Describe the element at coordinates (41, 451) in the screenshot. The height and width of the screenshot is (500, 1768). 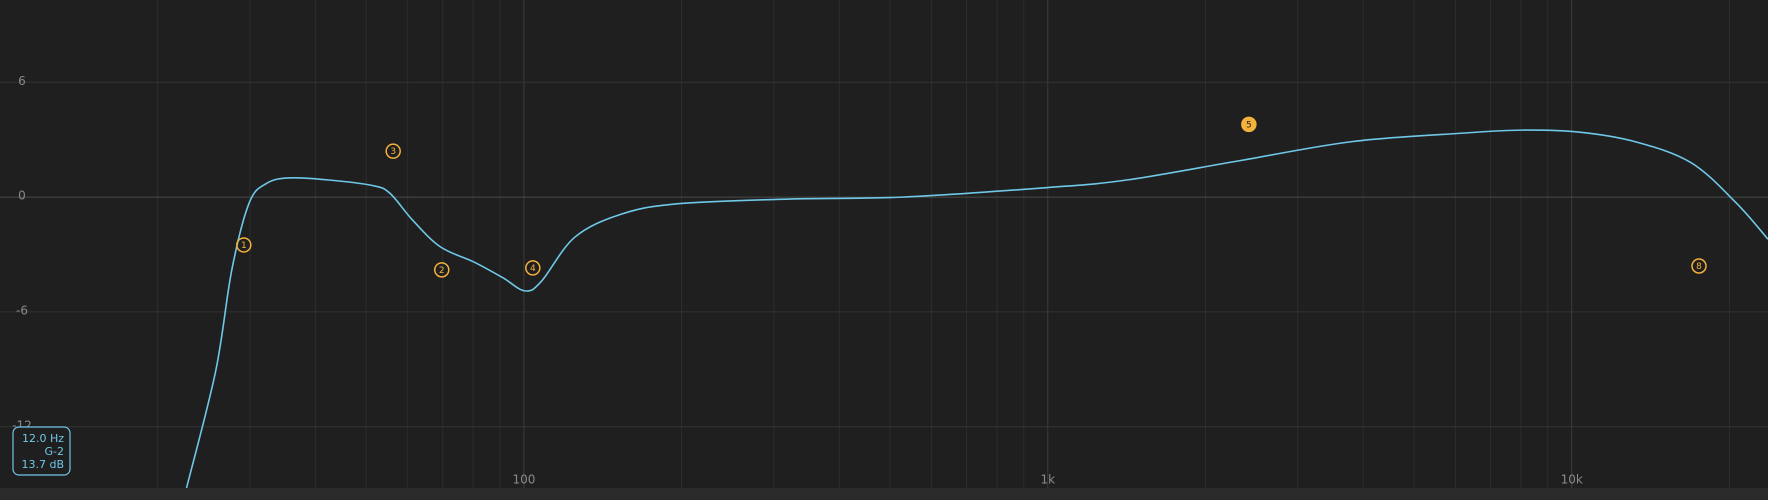
I see `readout-box` at that location.